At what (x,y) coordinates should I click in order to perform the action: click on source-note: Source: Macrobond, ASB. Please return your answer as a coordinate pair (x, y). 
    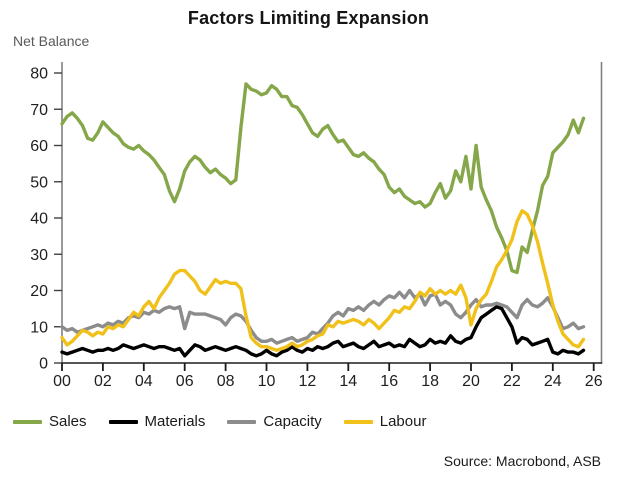
    Looking at the image, I should click on (522, 461).